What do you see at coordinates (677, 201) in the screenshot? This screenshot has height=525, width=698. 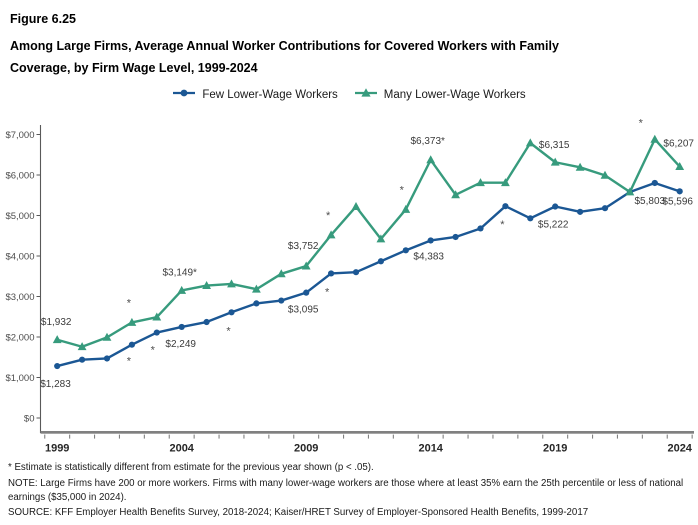 I see `point-value-label: $5,596` at bounding box center [677, 201].